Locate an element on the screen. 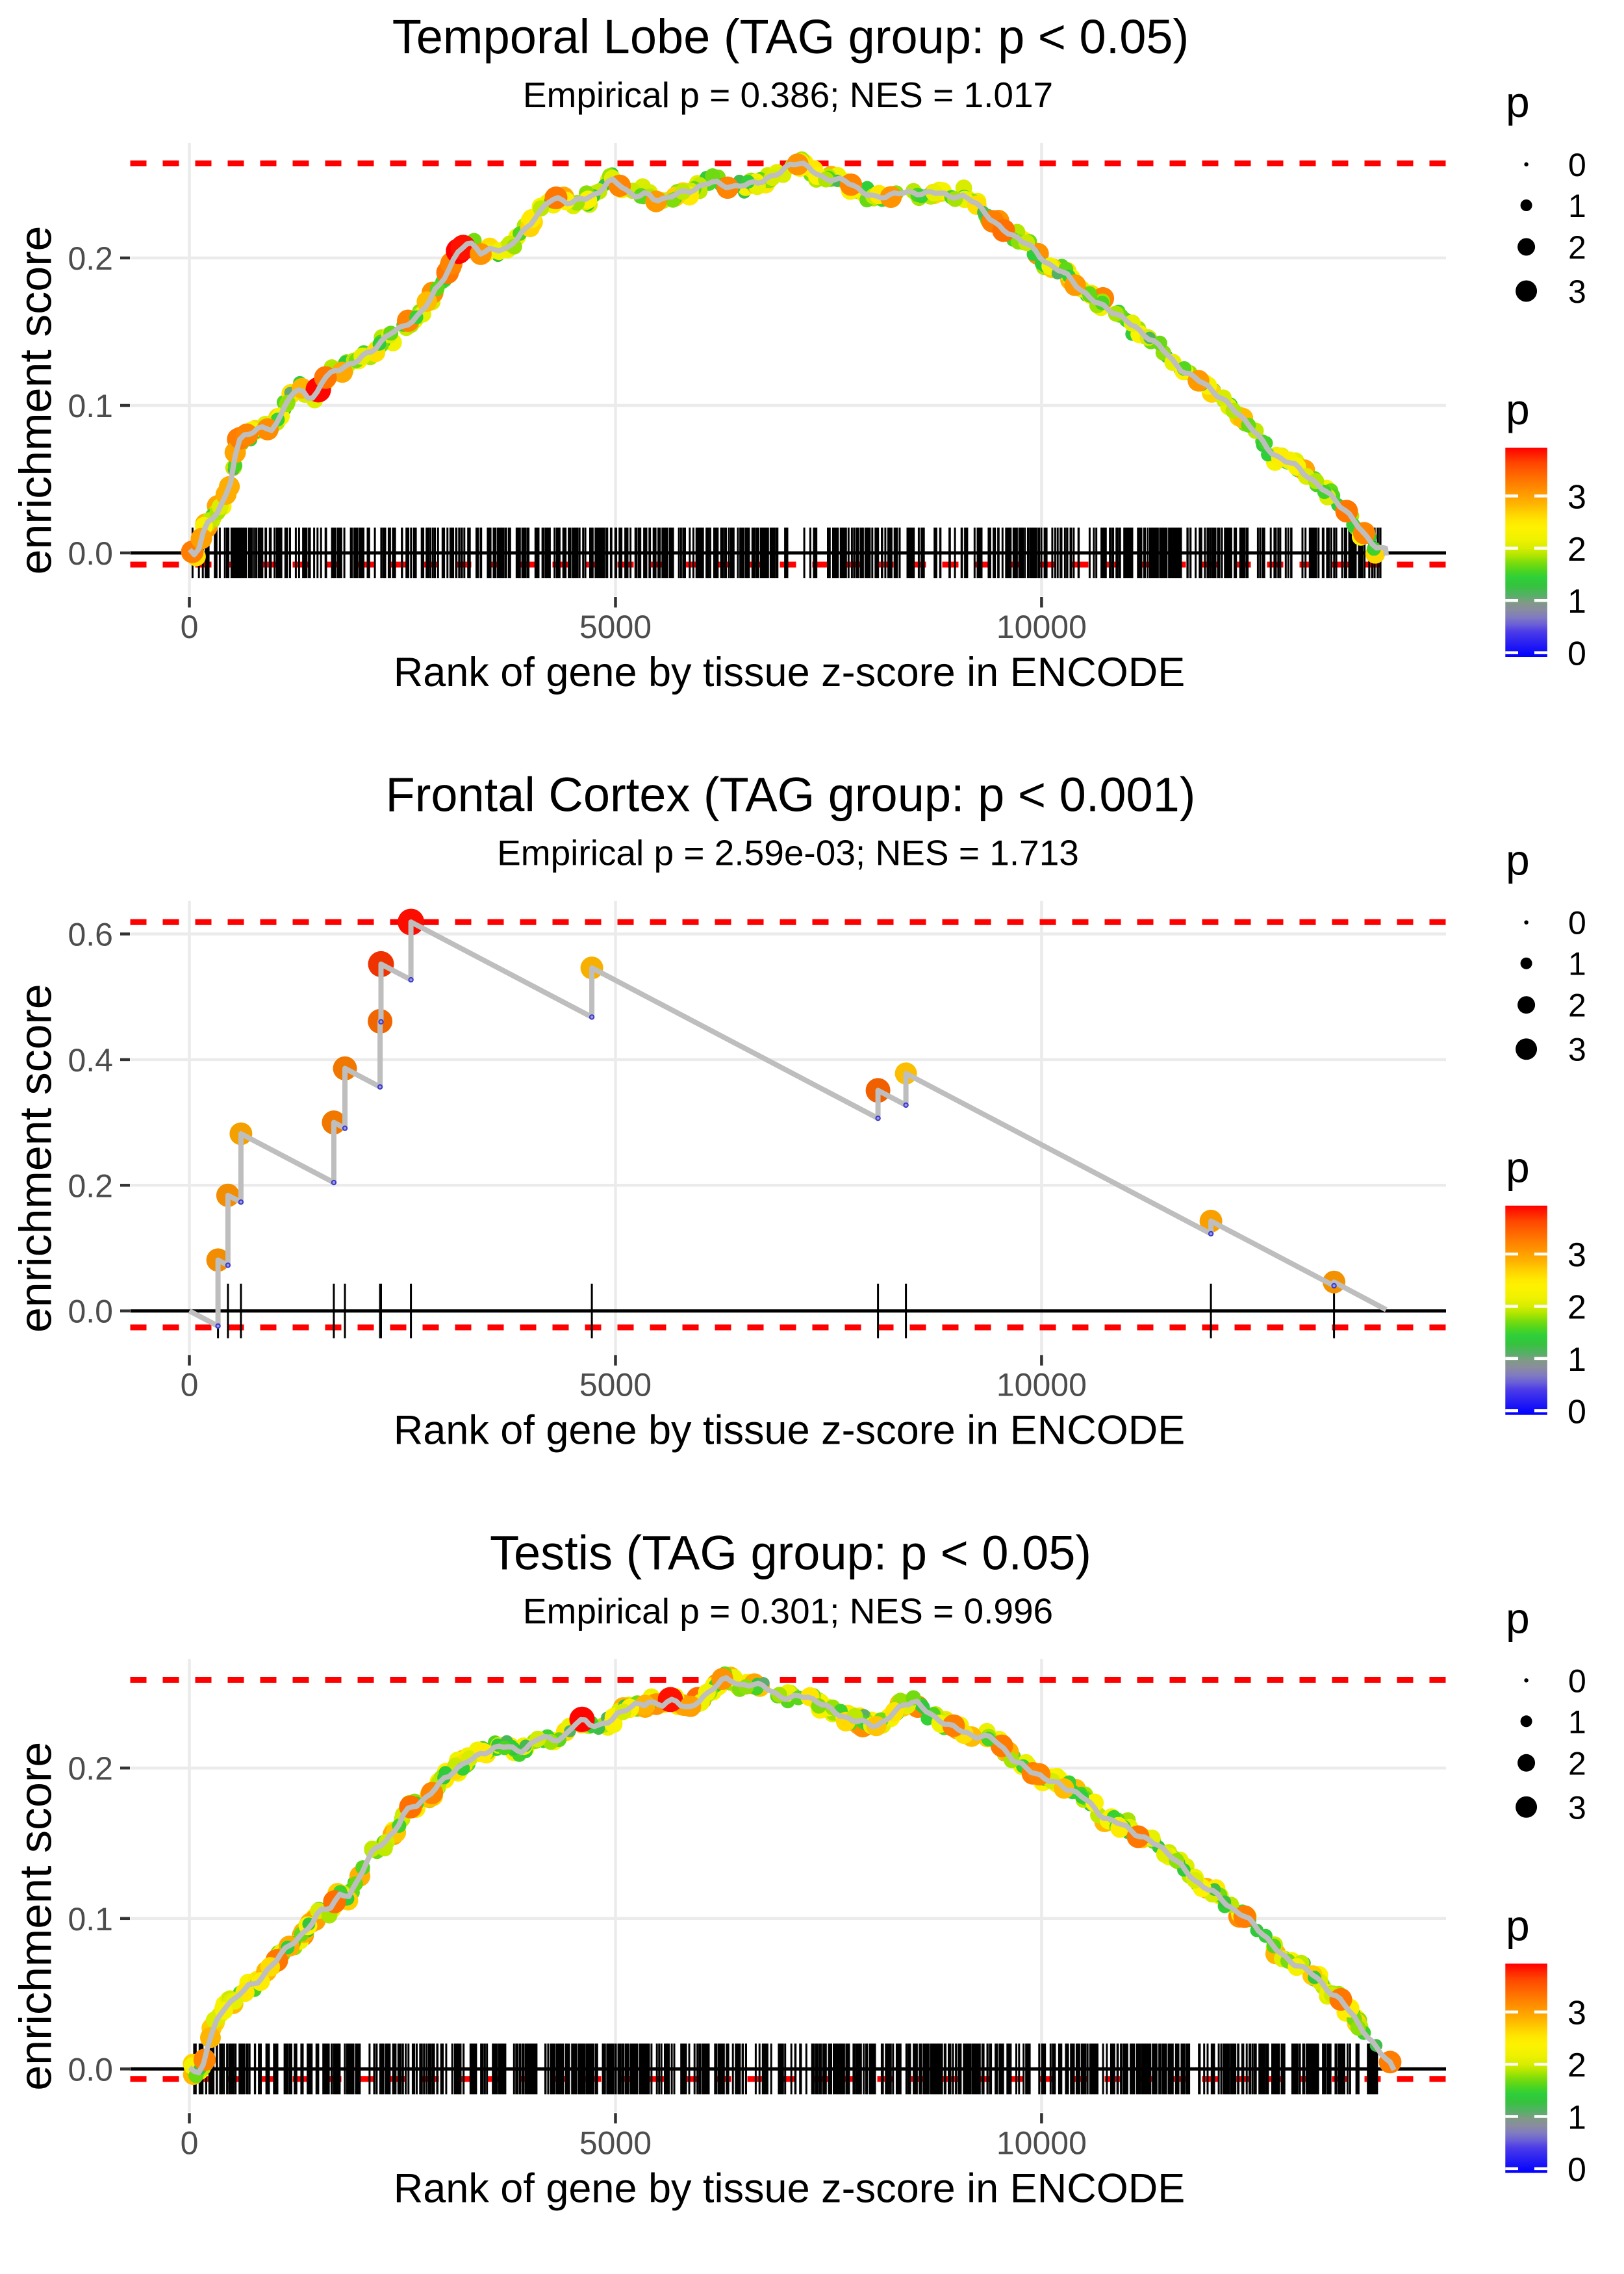  svg-text:Frontal Cortex (TAG group: p <: Frontal Cortex (TAG group: p < 0.001) is located at coordinates (791, 795).